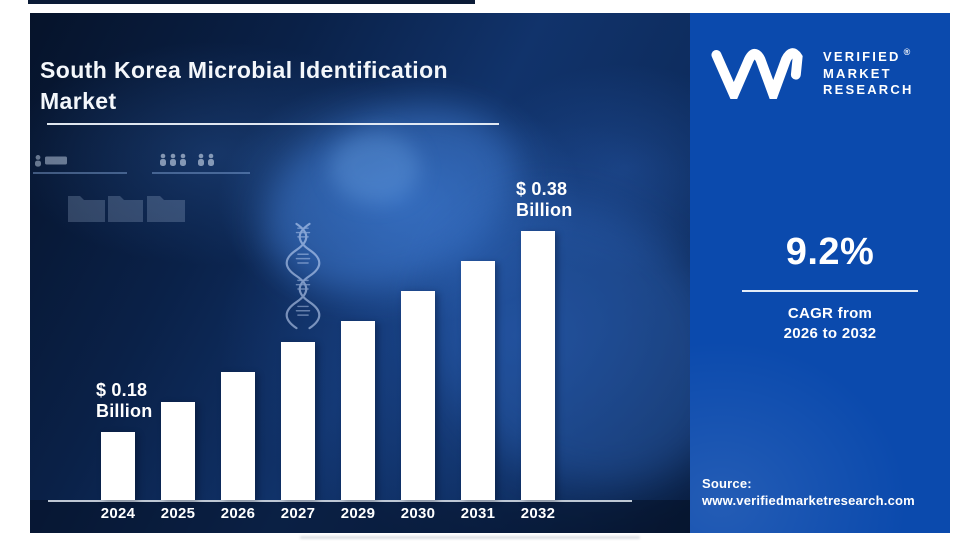 Image resolution: width=963 pixels, height=547 pixels. Describe the element at coordinates (727, 483) in the screenshot. I see `source-label: Source:` at that location.